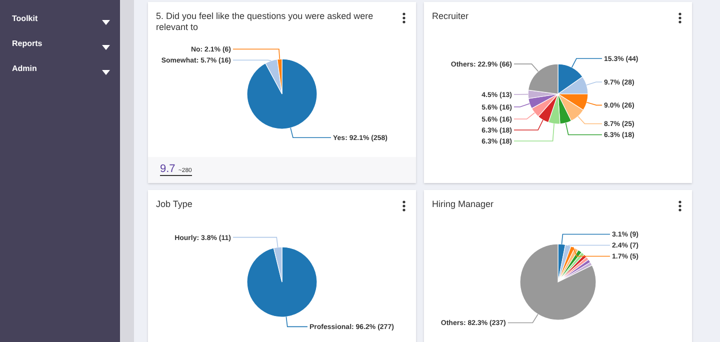 The width and height of the screenshot is (720, 342). What do you see at coordinates (463, 204) in the screenshot?
I see `chart-title: Hiring Manager` at bounding box center [463, 204].